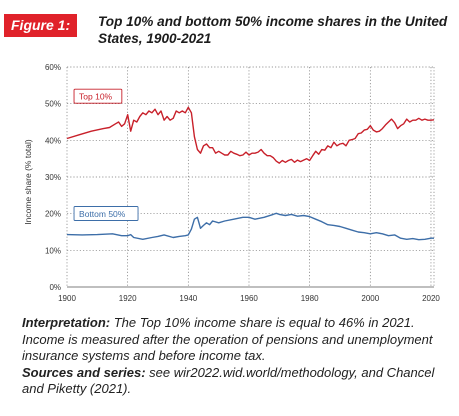 The width and height of the screenshot is (459, 416). I want to click on x-tick-label: 1920, so click(128, 298).